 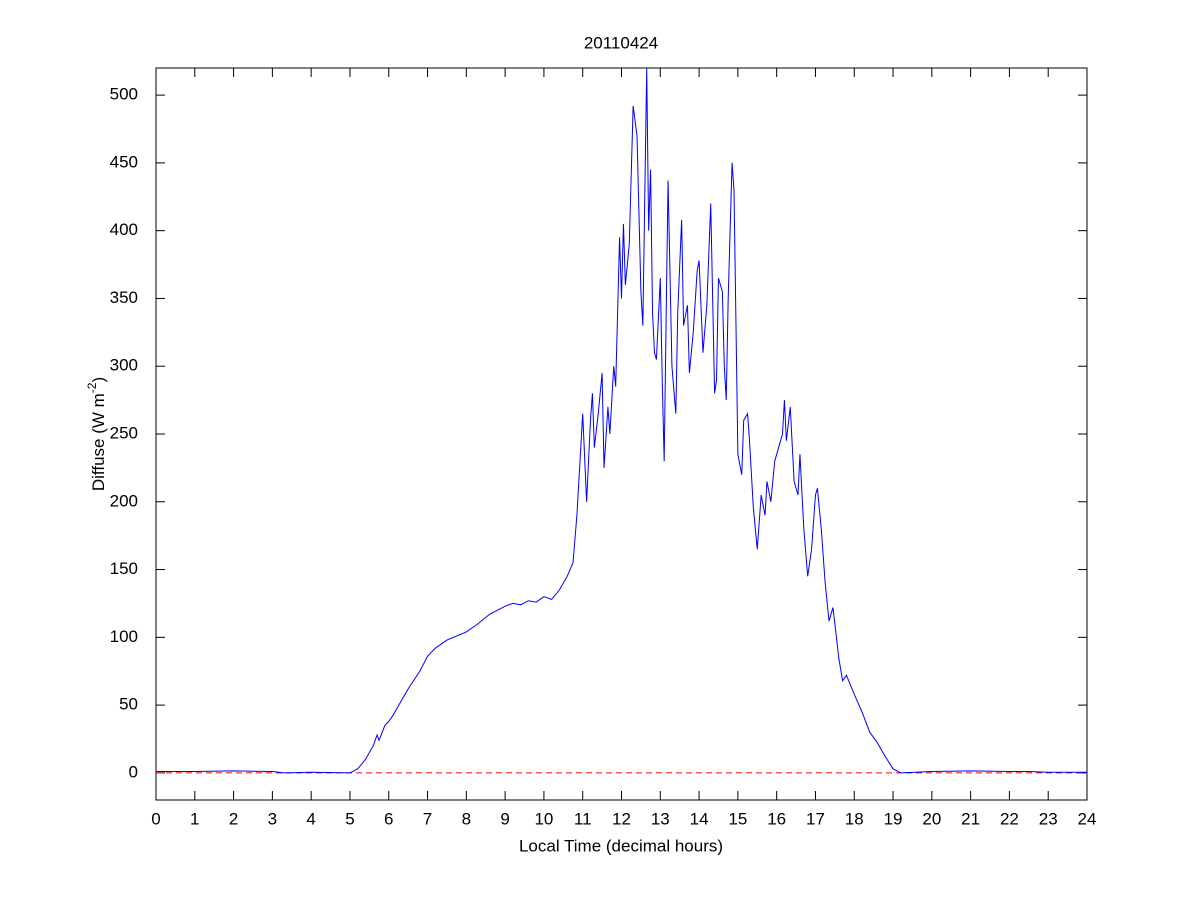 I want to click on x-tick-label: 23, so click(x=1048, y=818).